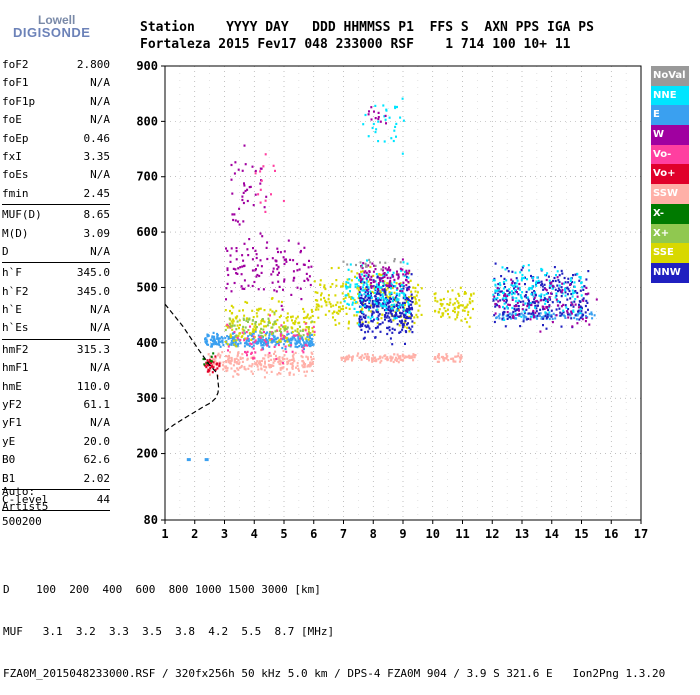 The height and width of the screenshot is (695, 700). I want to click on param-row: h`F 345.0, so click(56, 273).